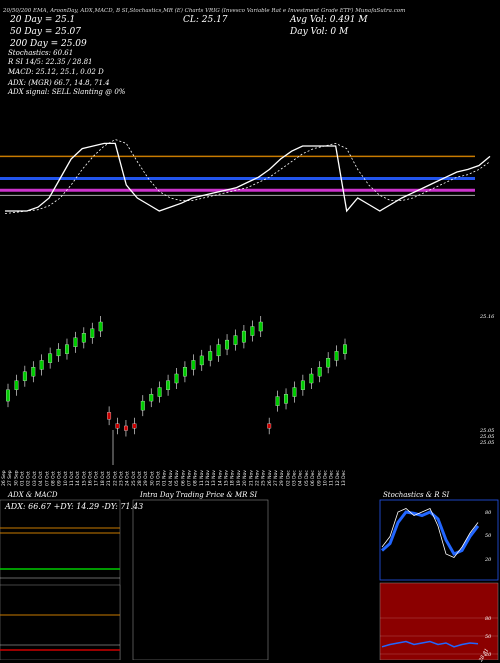  What do you see at coordinates (487, 431) in the screenshot?
I see `price-right-label-b1: 25.05` at bounding box center [487, 431].